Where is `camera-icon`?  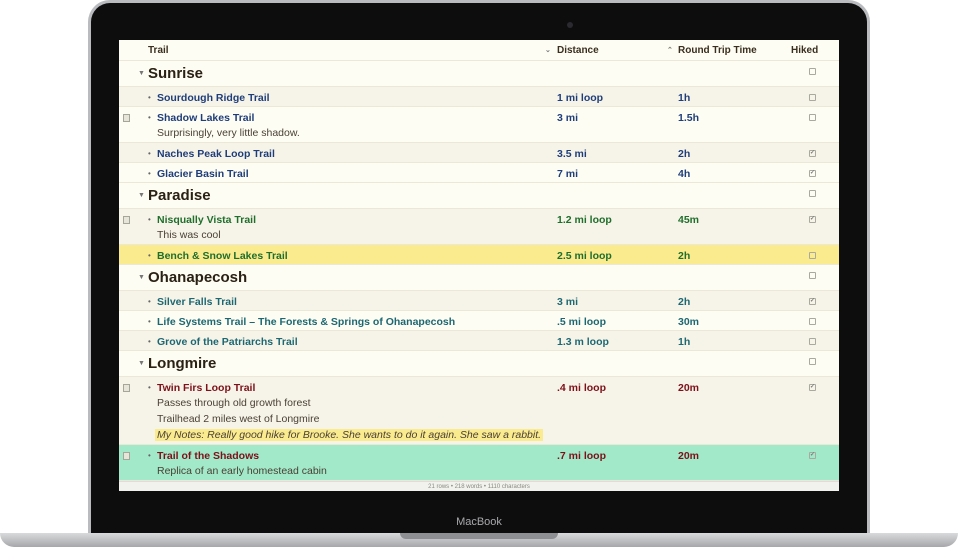 camera-icon is located at coordinates (570, 25).